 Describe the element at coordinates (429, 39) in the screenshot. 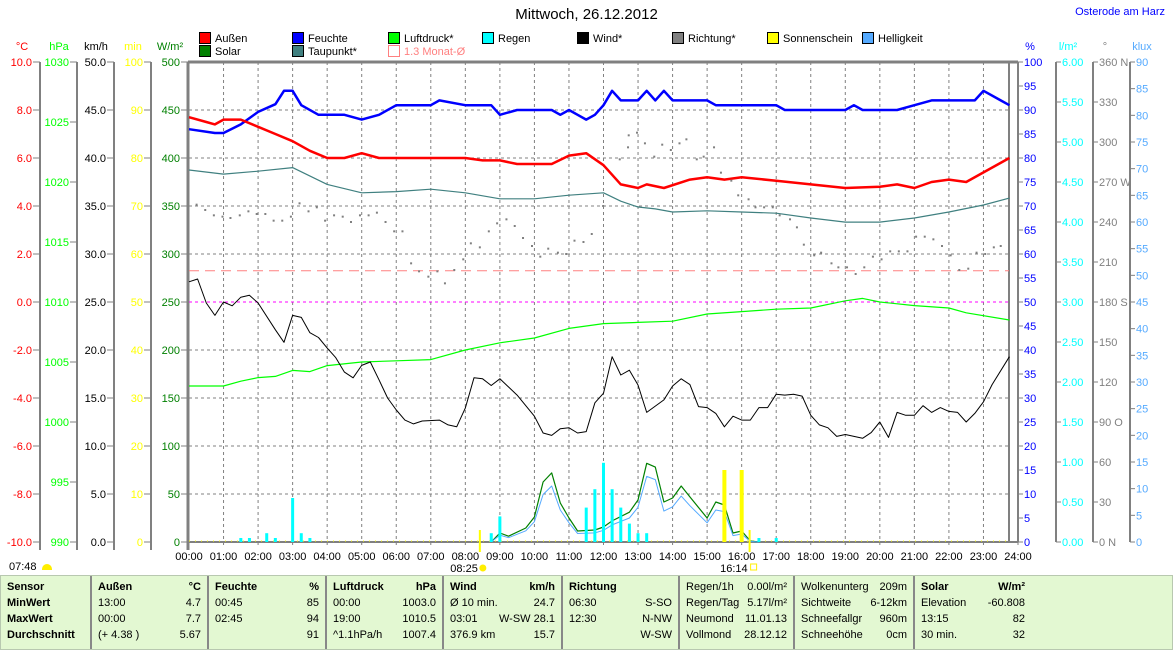

I see `legend-label: Luftdruck*` at that location.